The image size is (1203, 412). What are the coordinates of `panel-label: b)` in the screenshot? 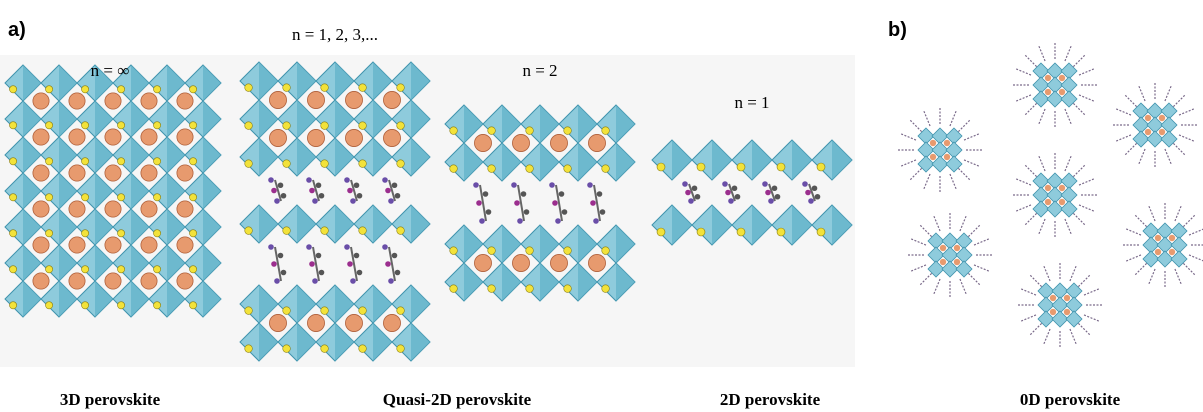 It's located at (897, 30).